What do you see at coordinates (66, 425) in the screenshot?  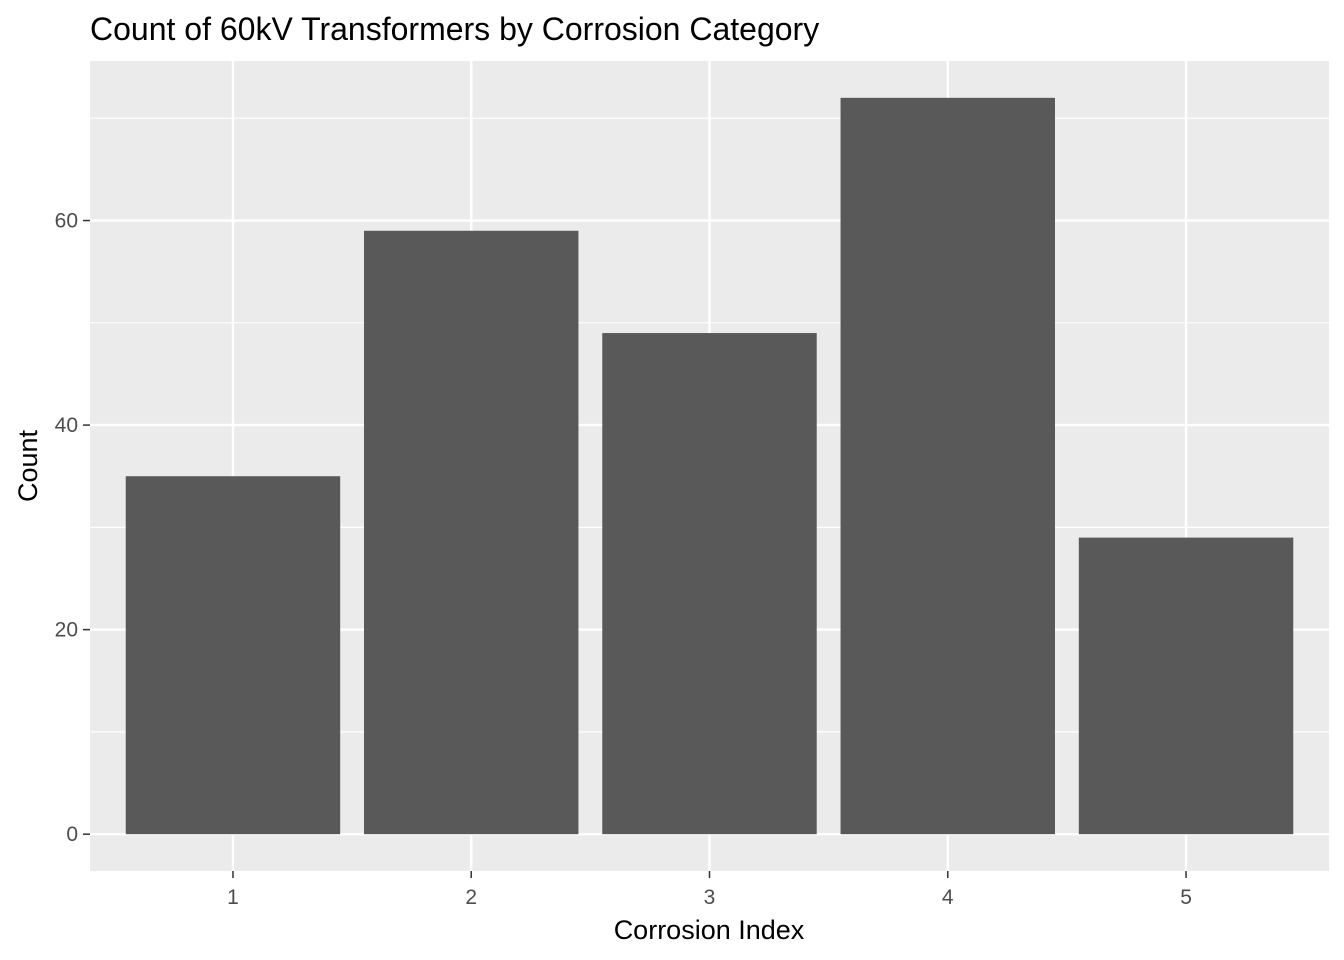 I see `y-tick-label: 40` at bounding box center [66, 425].